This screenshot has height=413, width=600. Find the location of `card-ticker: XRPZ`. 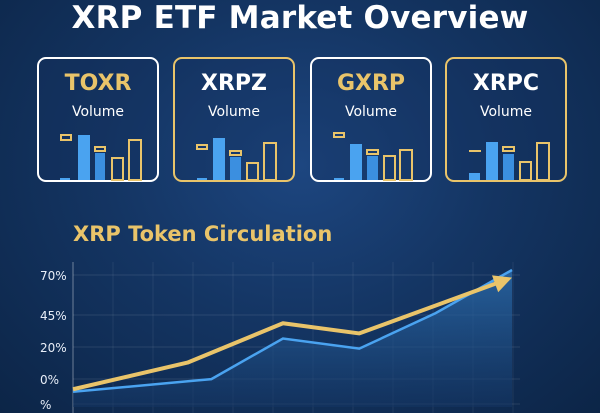

card-ticker: XRPZ is located at coordinates (234, 83).